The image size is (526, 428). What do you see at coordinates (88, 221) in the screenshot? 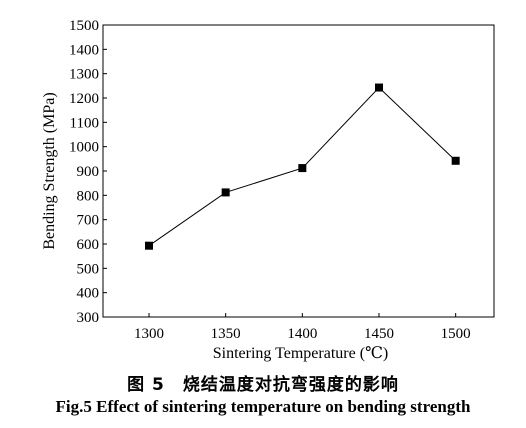
I see `y-tick-label: 700` at bounding box center [88, 221].